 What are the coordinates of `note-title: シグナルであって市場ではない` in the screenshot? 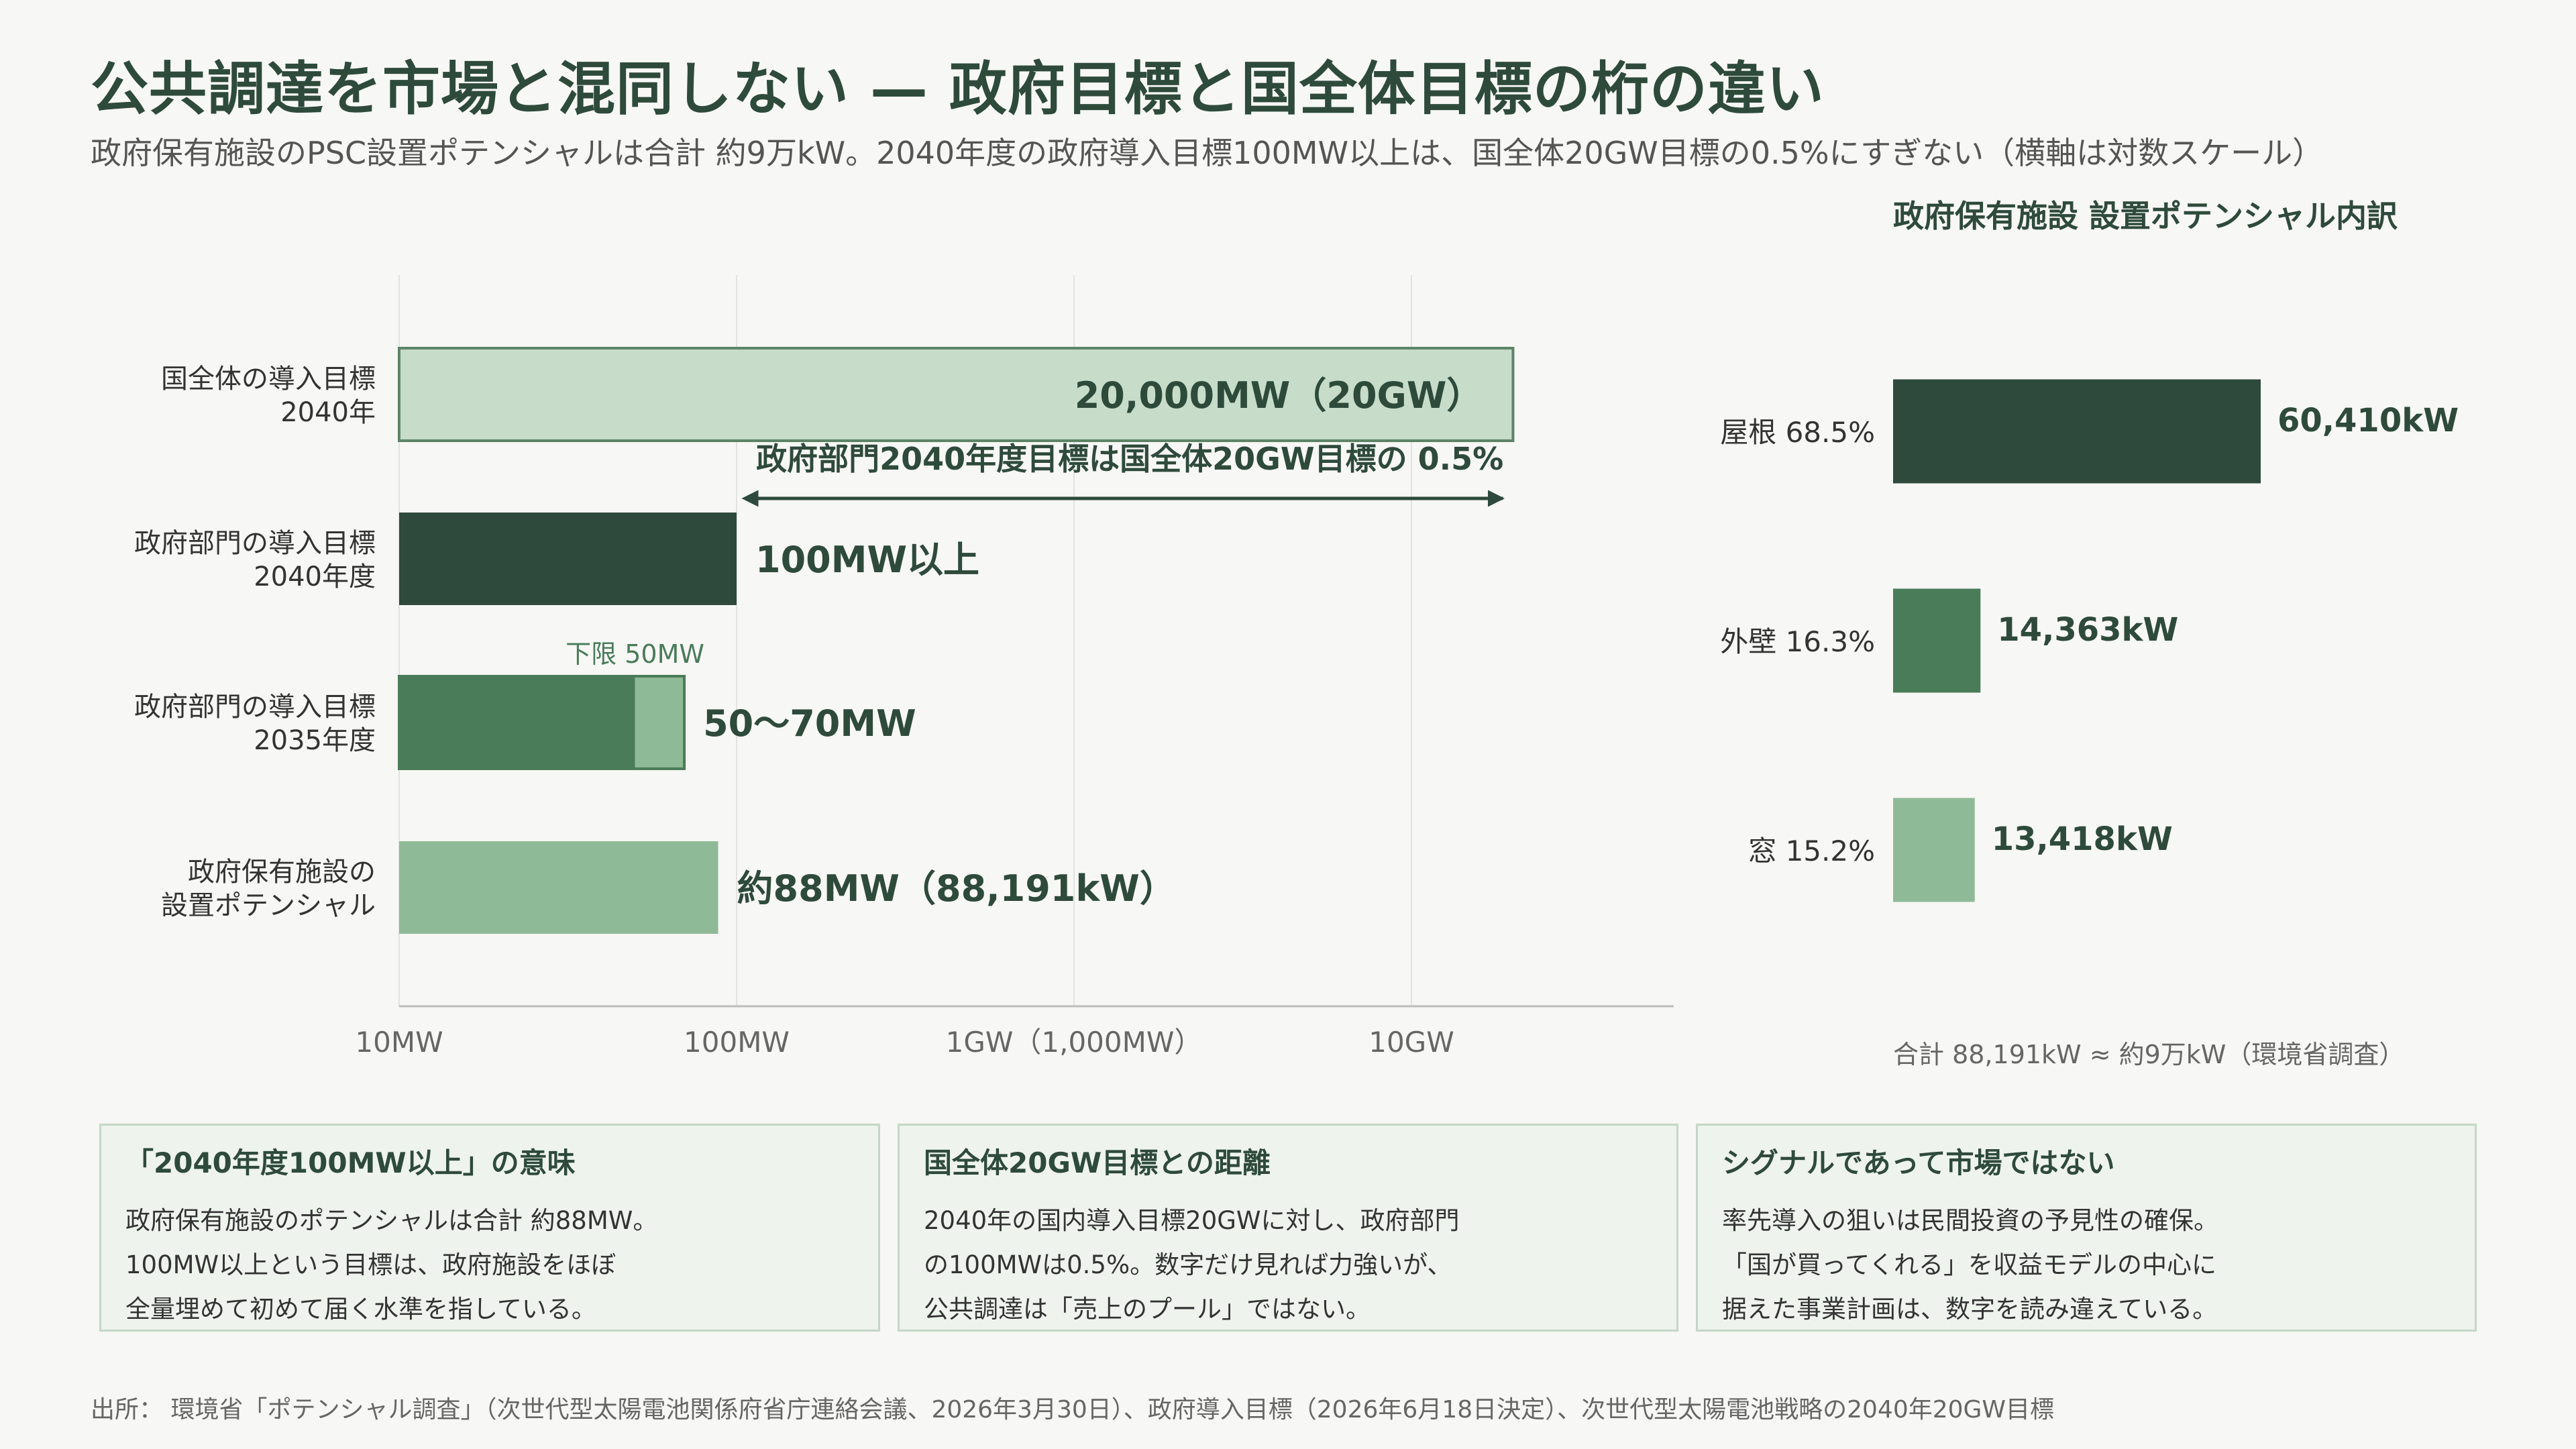 It's located at (1918, 1162).